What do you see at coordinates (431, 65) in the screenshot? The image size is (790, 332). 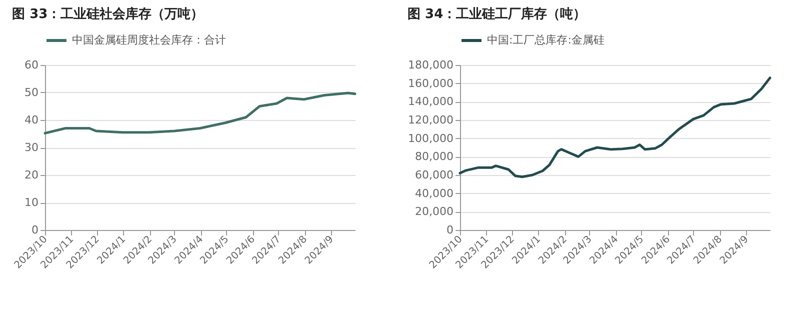 I see `y-tick-label: 180,000` at bounding box center [431, 65].